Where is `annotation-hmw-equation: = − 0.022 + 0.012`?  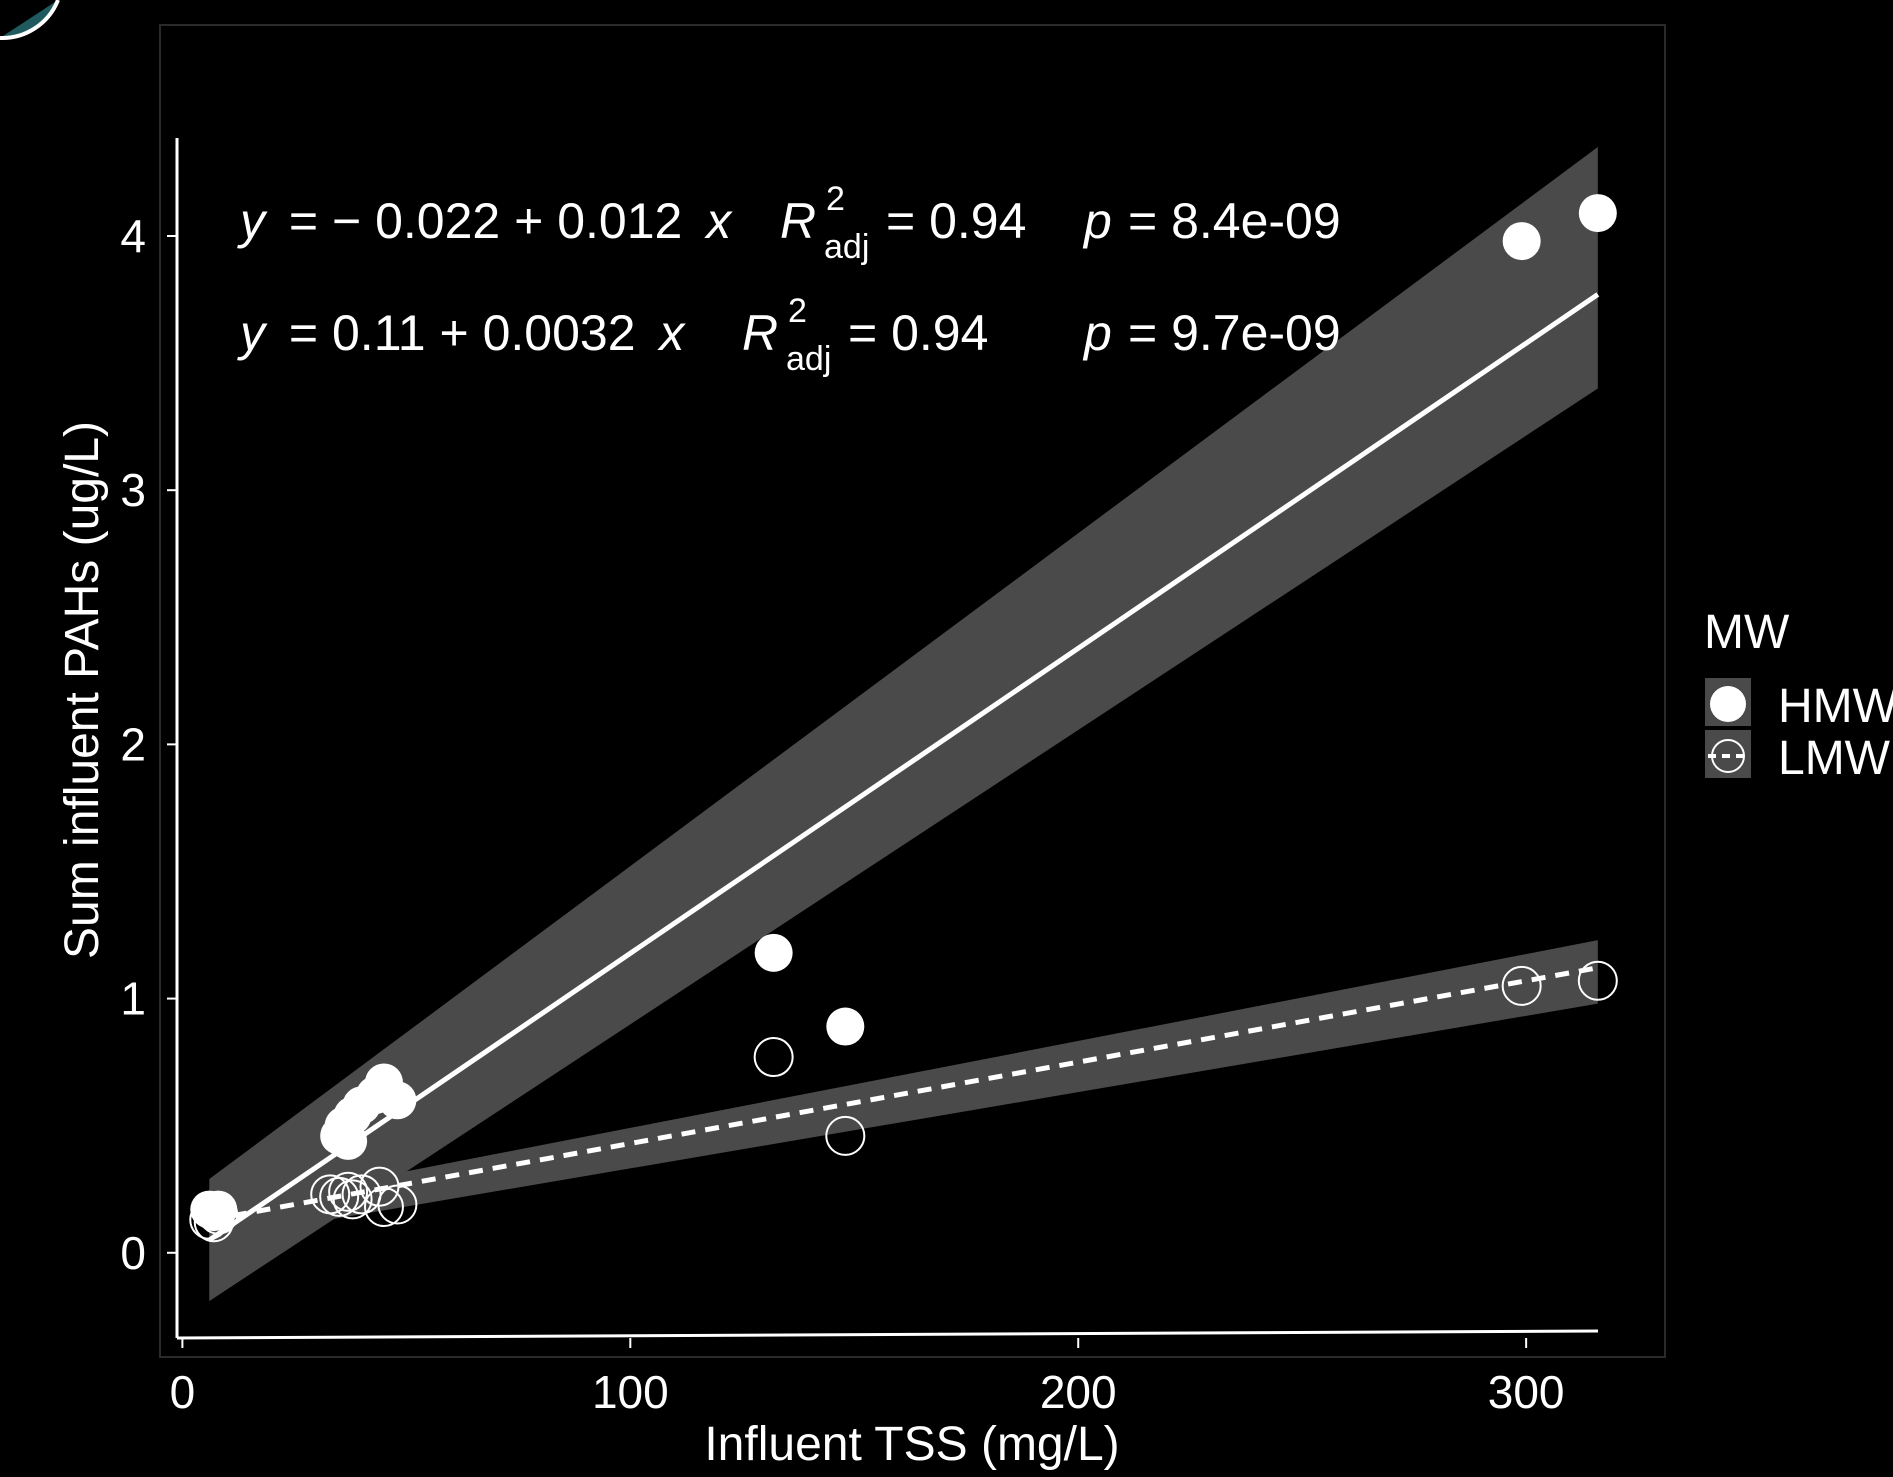
annotation-hmw-equation: = − 0.022 + 0.012 is located at coordinates (485, 221).